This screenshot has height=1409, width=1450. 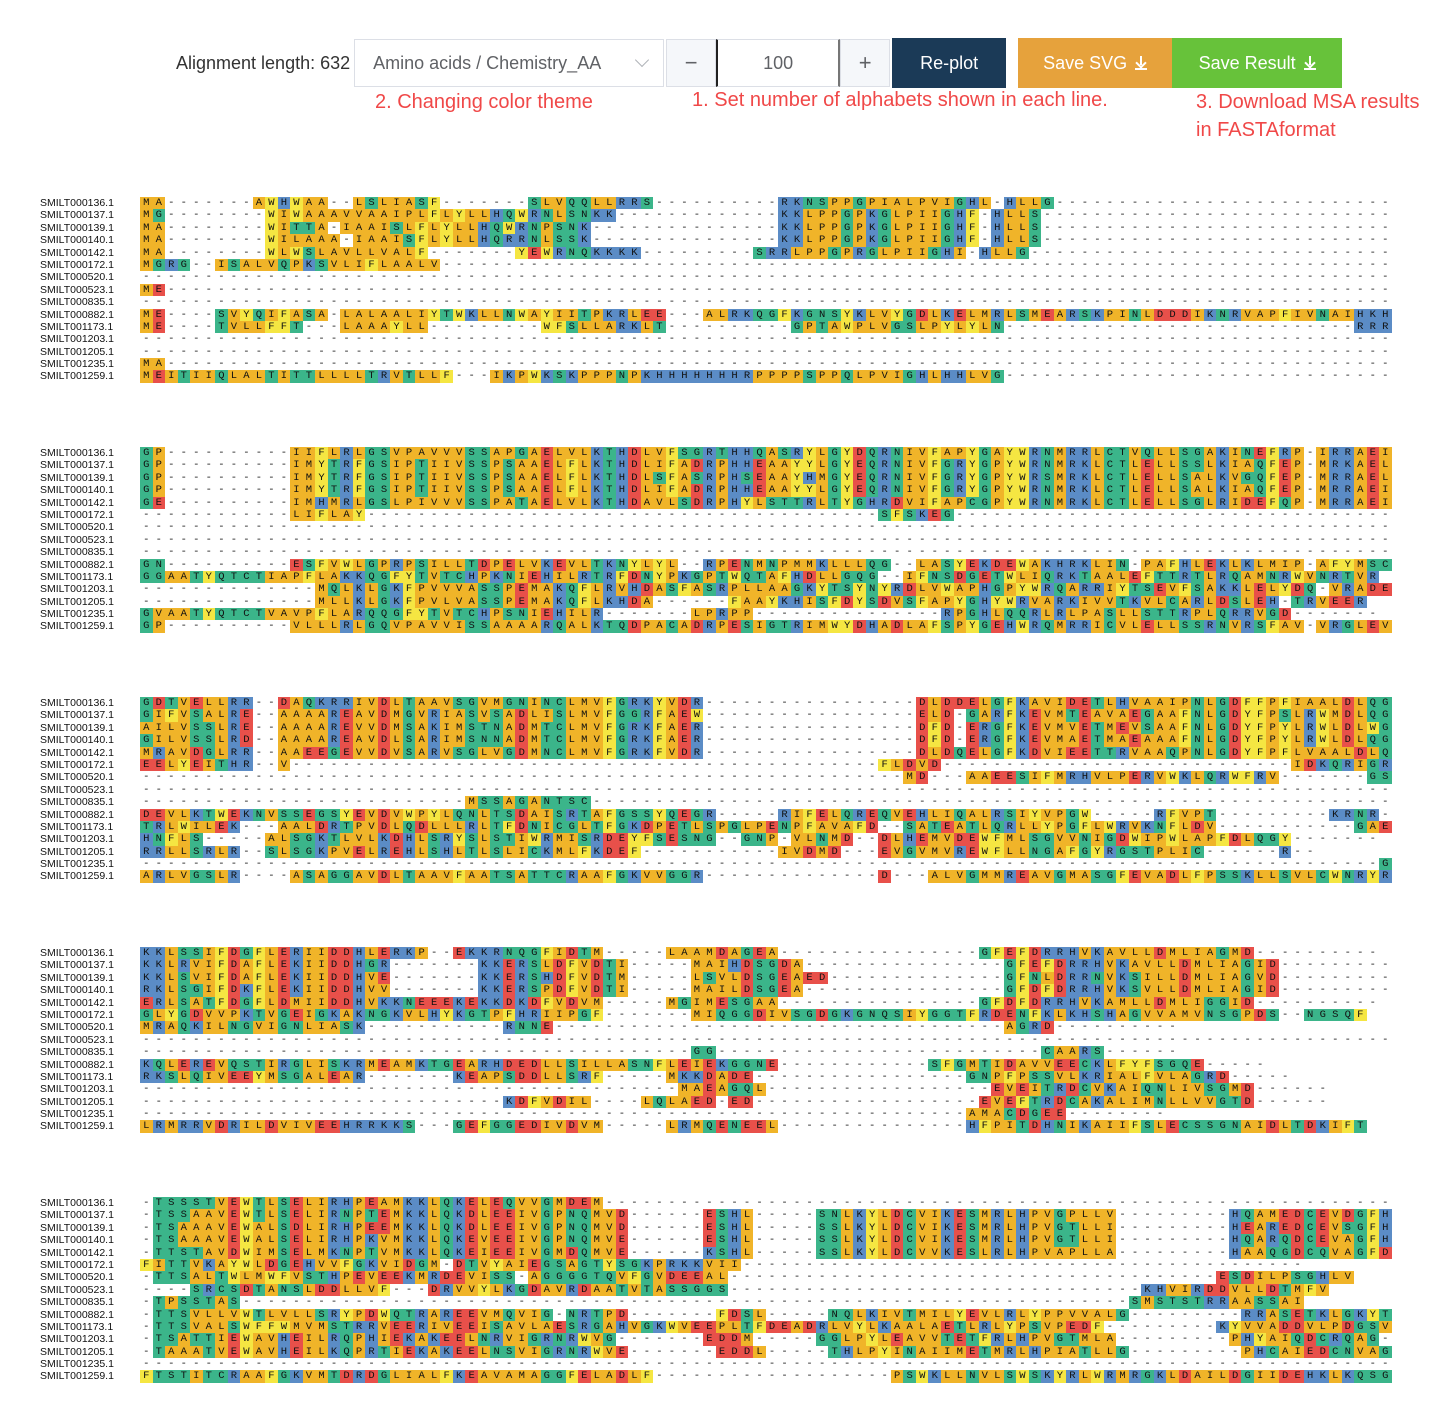 What do you see at coordinates (949, 63) in the screenshot?
I see `replot-button: Re-plot` at bounding box center [949, 63].